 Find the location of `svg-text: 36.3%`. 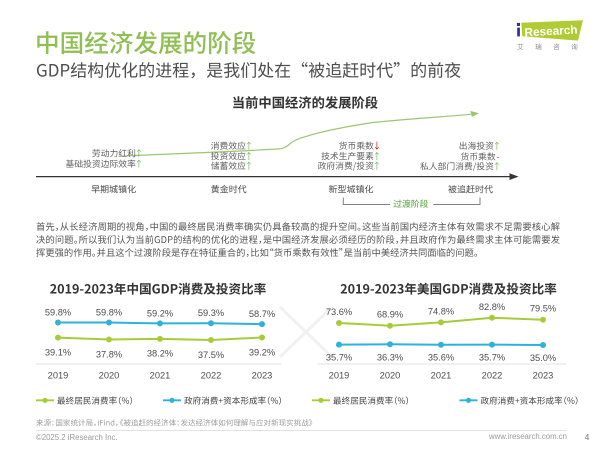

svg-text: 36.3% is located at coordinates (390, 357).